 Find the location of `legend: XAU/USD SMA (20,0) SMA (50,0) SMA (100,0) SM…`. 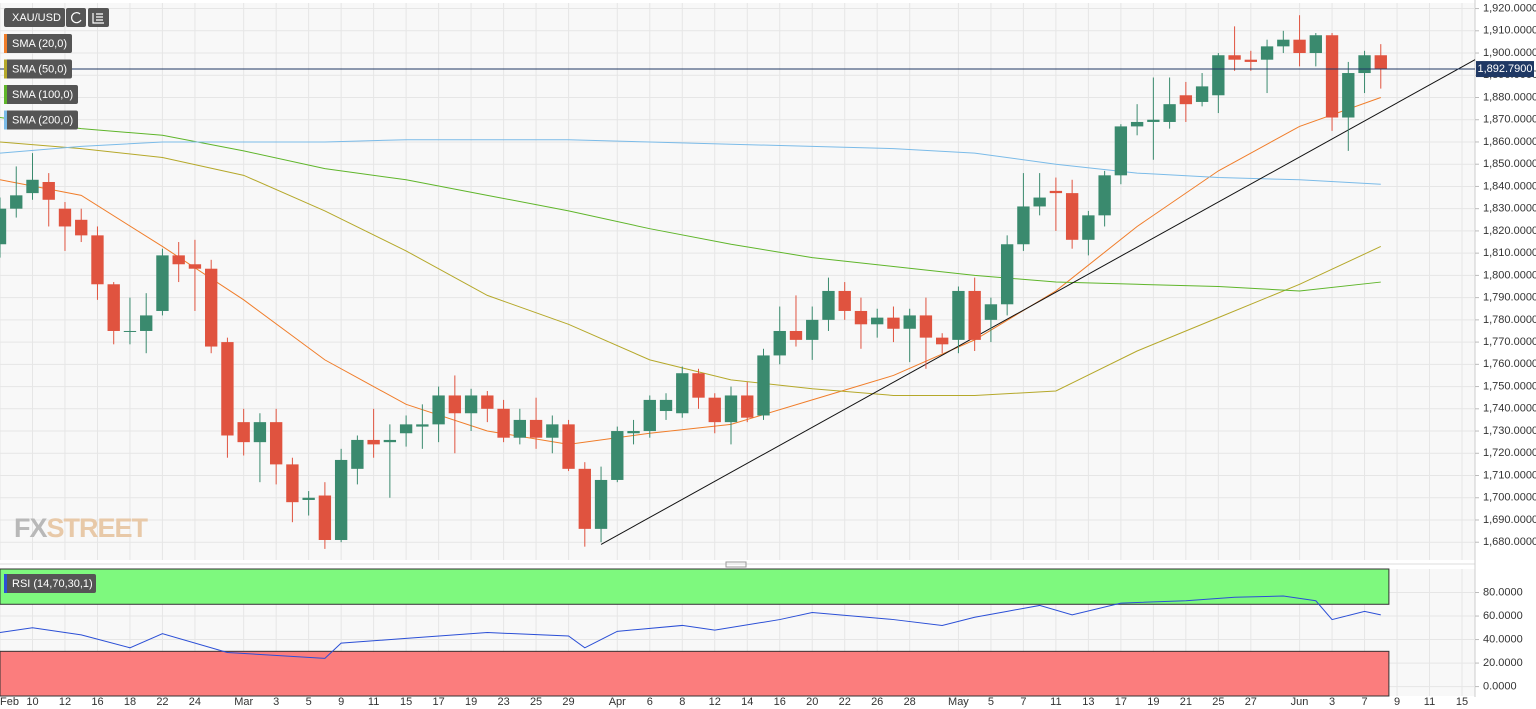

legend: XAU/USD SMA (20,0) SMA (50,0) SMA (100,0) SM… is located at coordinates (56, 300).